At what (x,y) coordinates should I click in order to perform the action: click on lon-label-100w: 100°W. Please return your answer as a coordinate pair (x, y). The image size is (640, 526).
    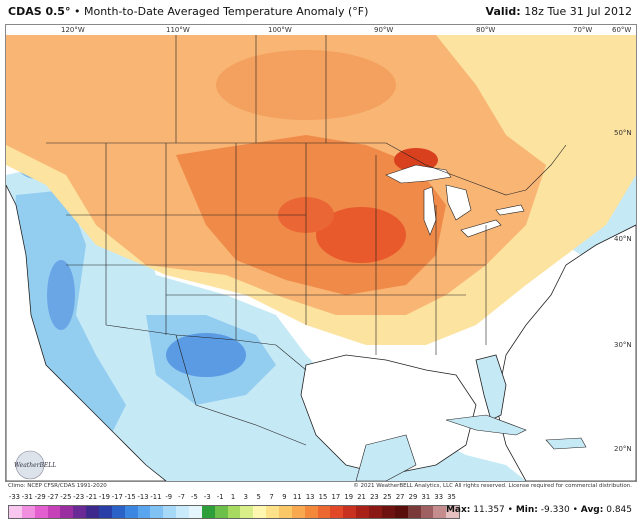
    Looking at the image, I should click on (280, 30).